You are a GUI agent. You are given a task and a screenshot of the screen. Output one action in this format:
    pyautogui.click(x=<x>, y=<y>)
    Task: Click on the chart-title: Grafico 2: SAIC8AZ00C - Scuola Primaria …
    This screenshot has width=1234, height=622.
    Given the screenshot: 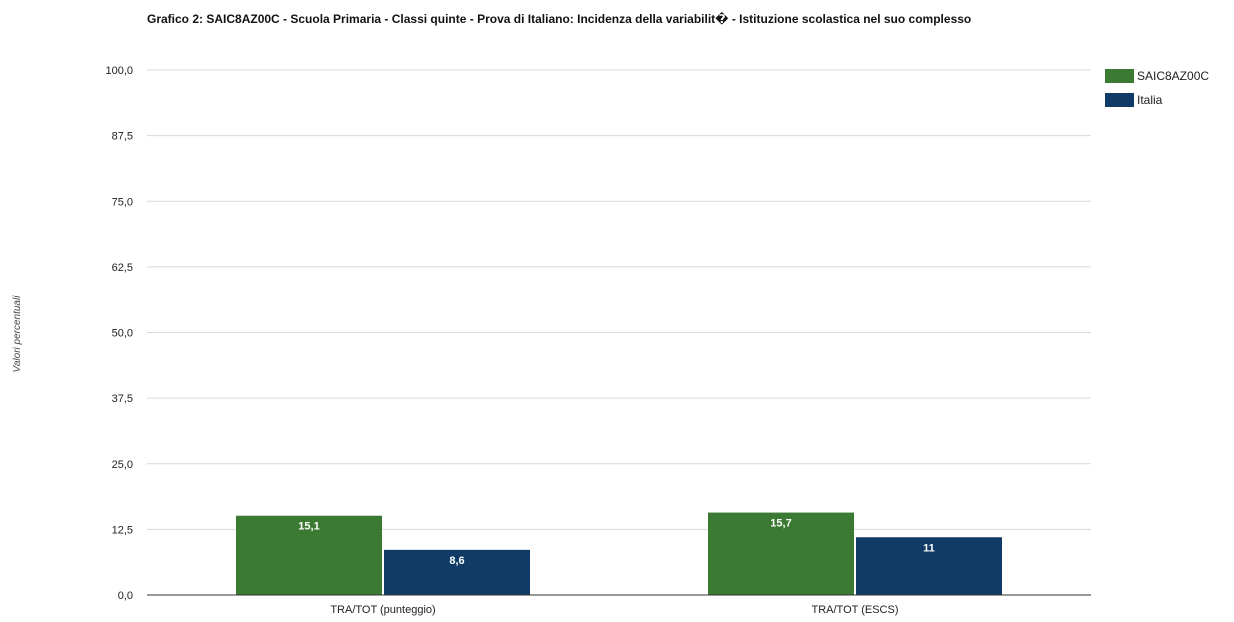 What is the action you would take?
    pyautogui.click(x=559, y=19)
    